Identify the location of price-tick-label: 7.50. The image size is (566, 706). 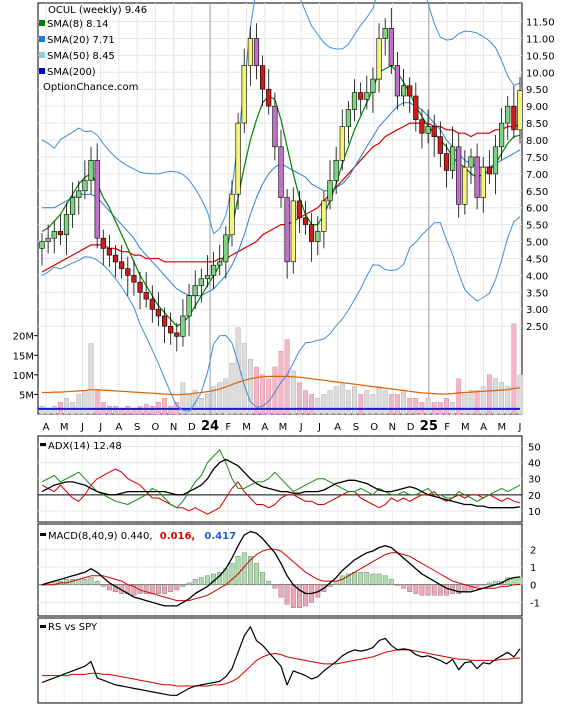
(537, 158).